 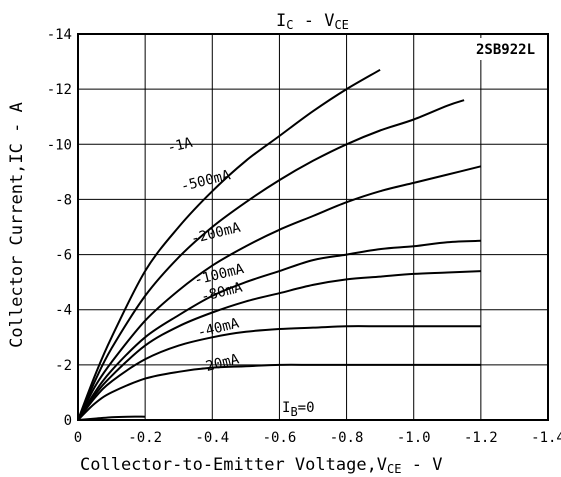 I want to click on ib-zero-label: IB=0, so click(x=298, y=409).